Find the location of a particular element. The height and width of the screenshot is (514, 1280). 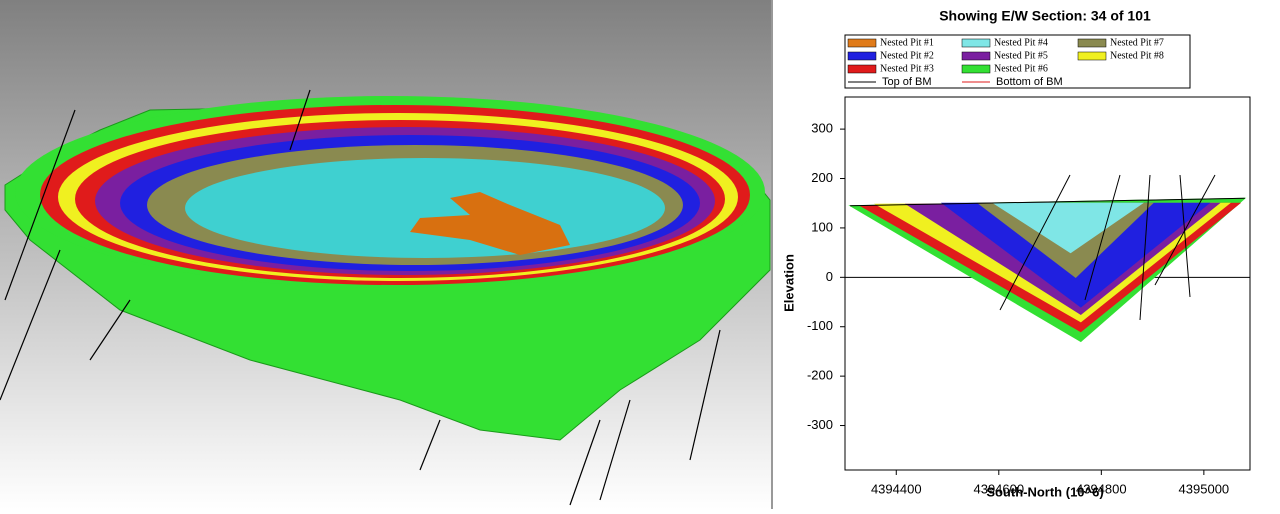

y-tick-label: -100 is located at coordinates (820, 325).